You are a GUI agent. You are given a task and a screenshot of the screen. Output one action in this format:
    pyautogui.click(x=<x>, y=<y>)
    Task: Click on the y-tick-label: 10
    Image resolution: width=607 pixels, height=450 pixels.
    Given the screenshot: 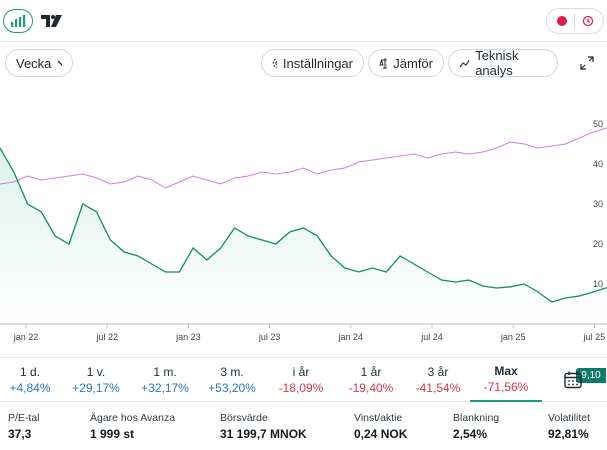 What is the action you would take?
    pyautogui.click(x=598, y=284)
    